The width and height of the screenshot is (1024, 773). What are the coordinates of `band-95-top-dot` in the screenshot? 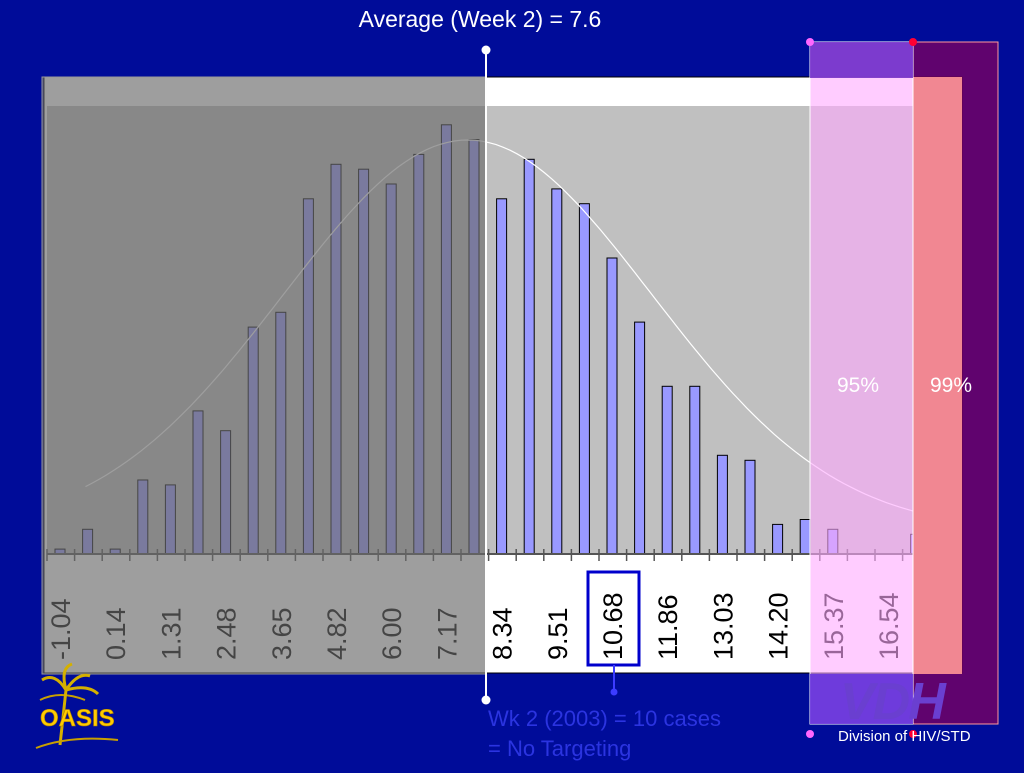 It's located at (810, 42).